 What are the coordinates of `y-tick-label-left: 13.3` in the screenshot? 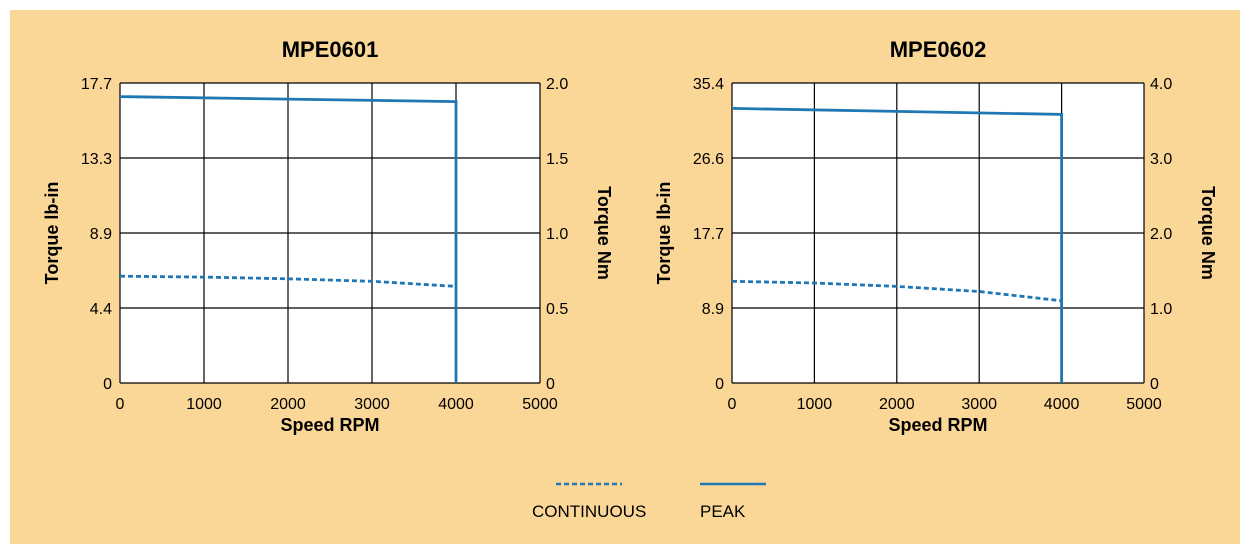 It's located at (96, 159).